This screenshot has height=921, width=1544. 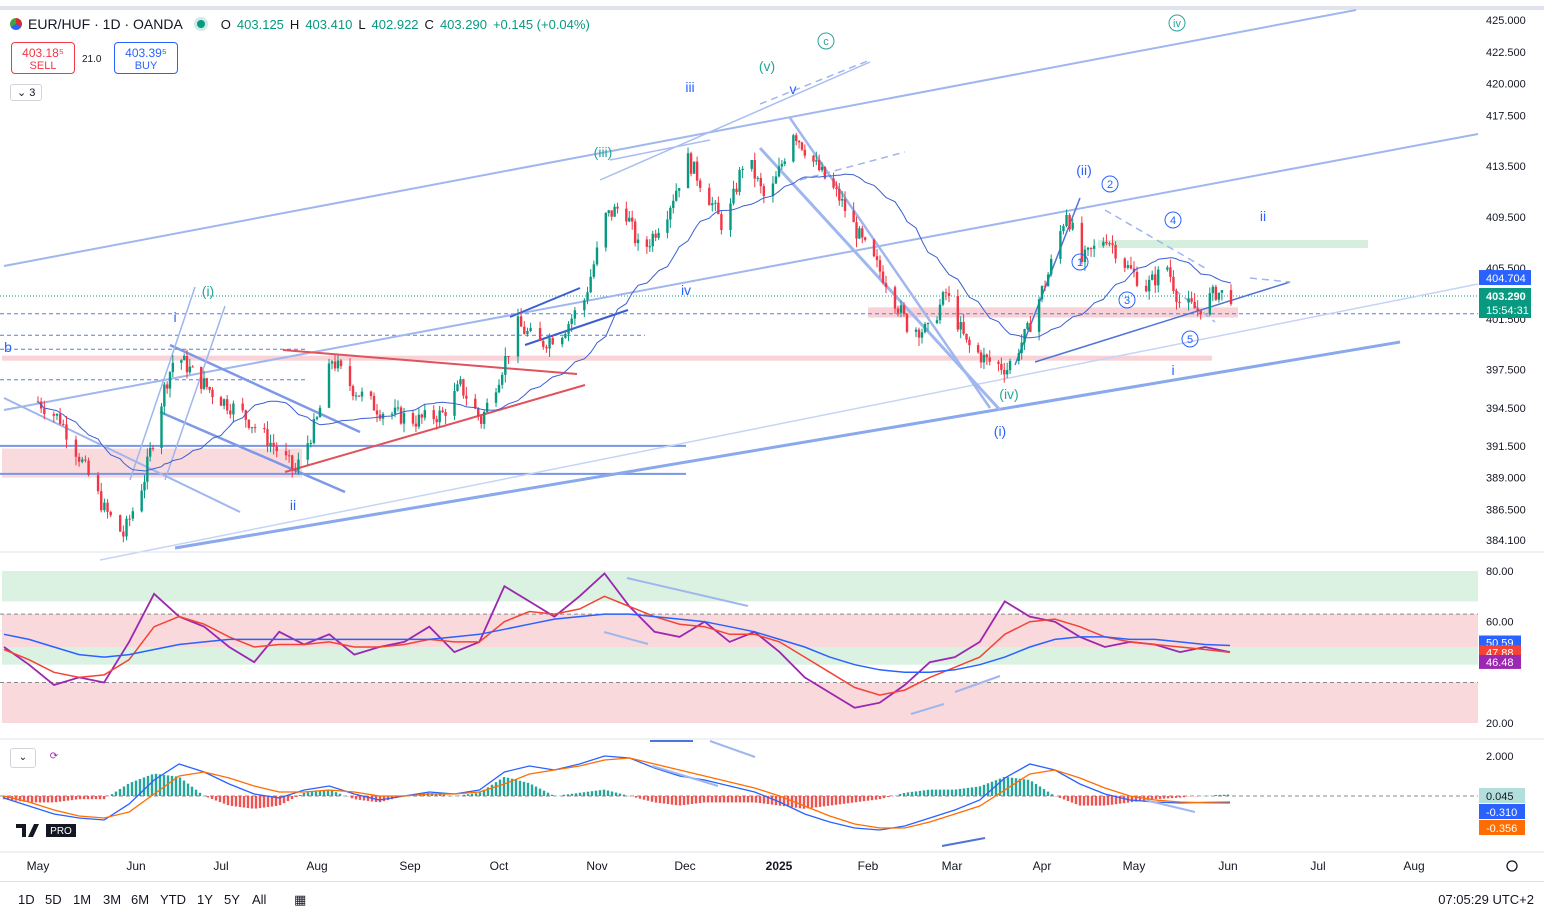 I want to click on timeframe-ytd: YTD, so click(x=173, y=899).